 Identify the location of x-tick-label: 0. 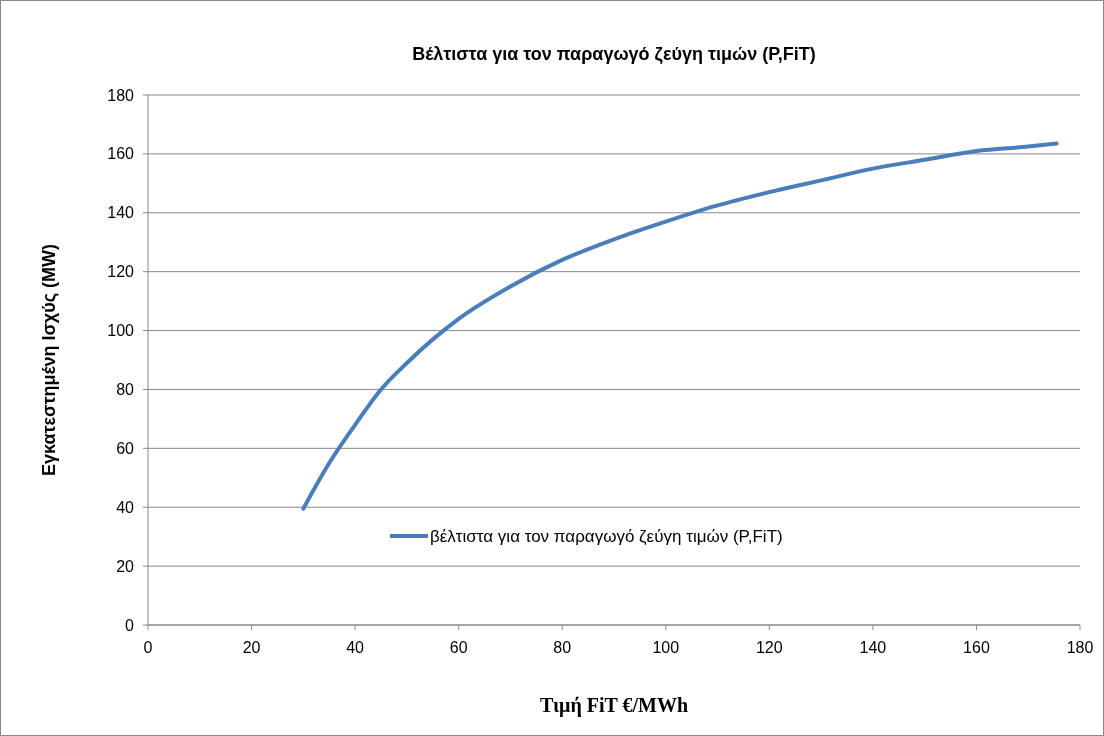
(148, 647).